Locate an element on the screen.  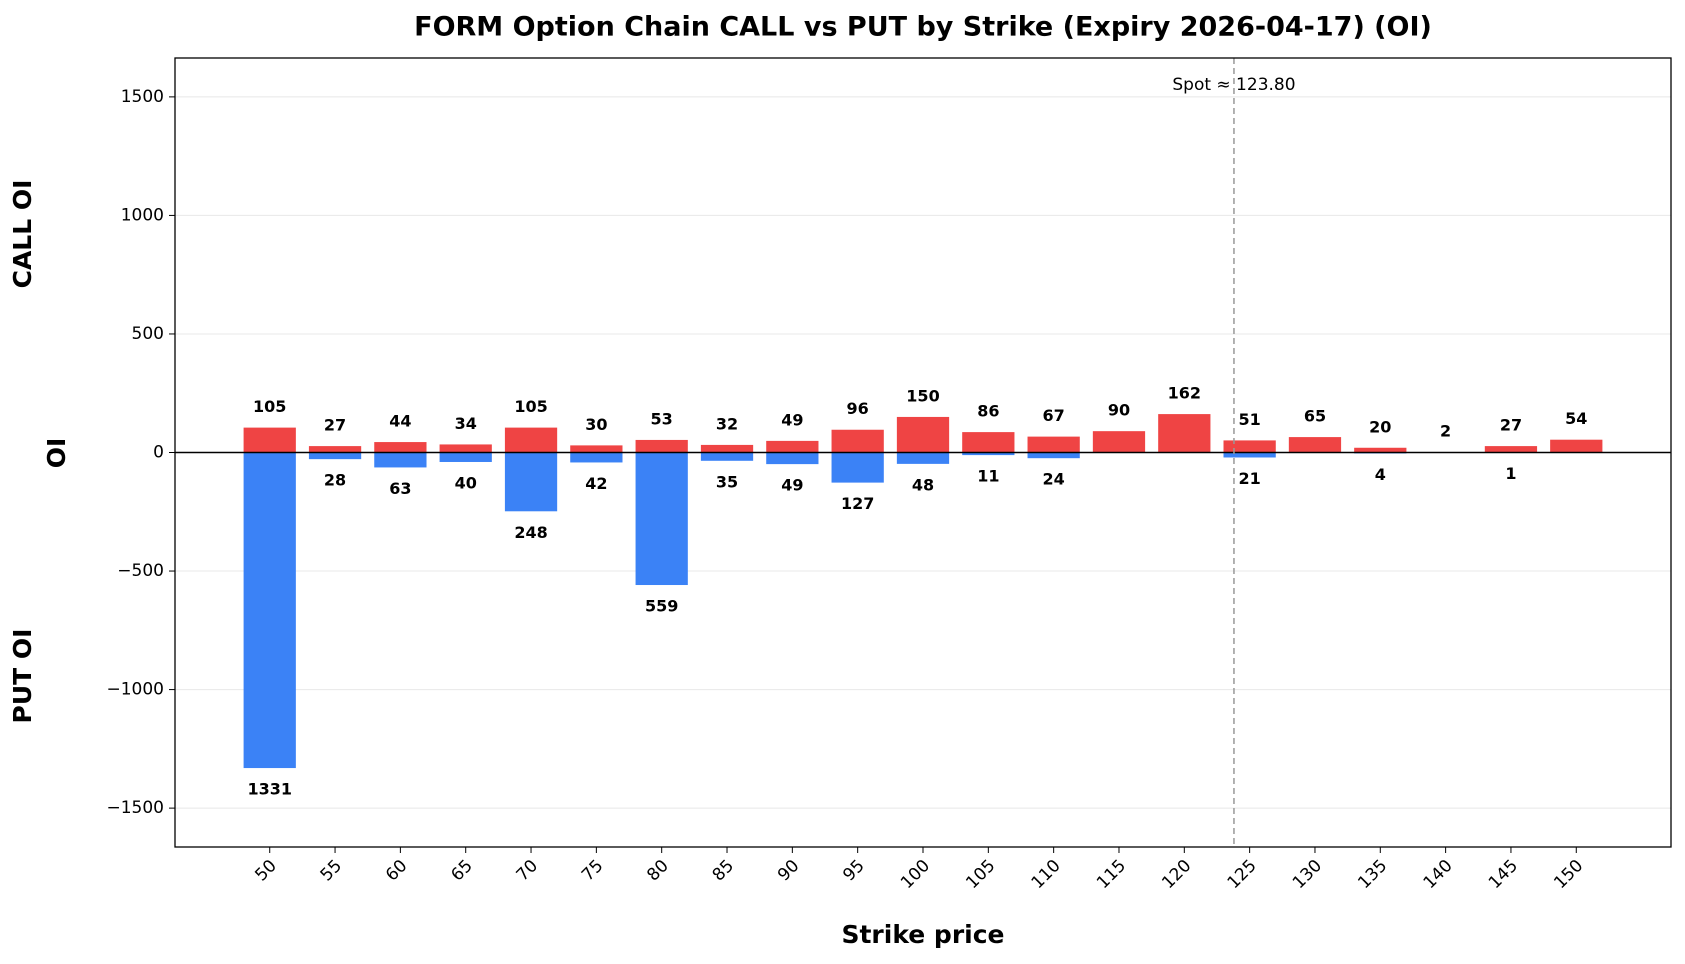
y-axis-label-bottom: PUT OI is located at coordinates (22, 676).